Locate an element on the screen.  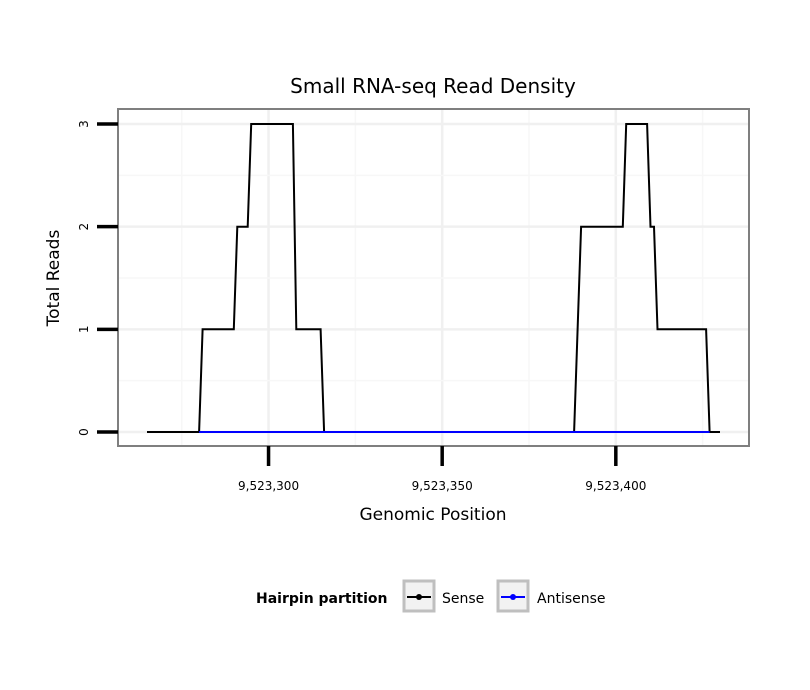
legend-entry-sense: Sense is located at coordinates (443, 596).